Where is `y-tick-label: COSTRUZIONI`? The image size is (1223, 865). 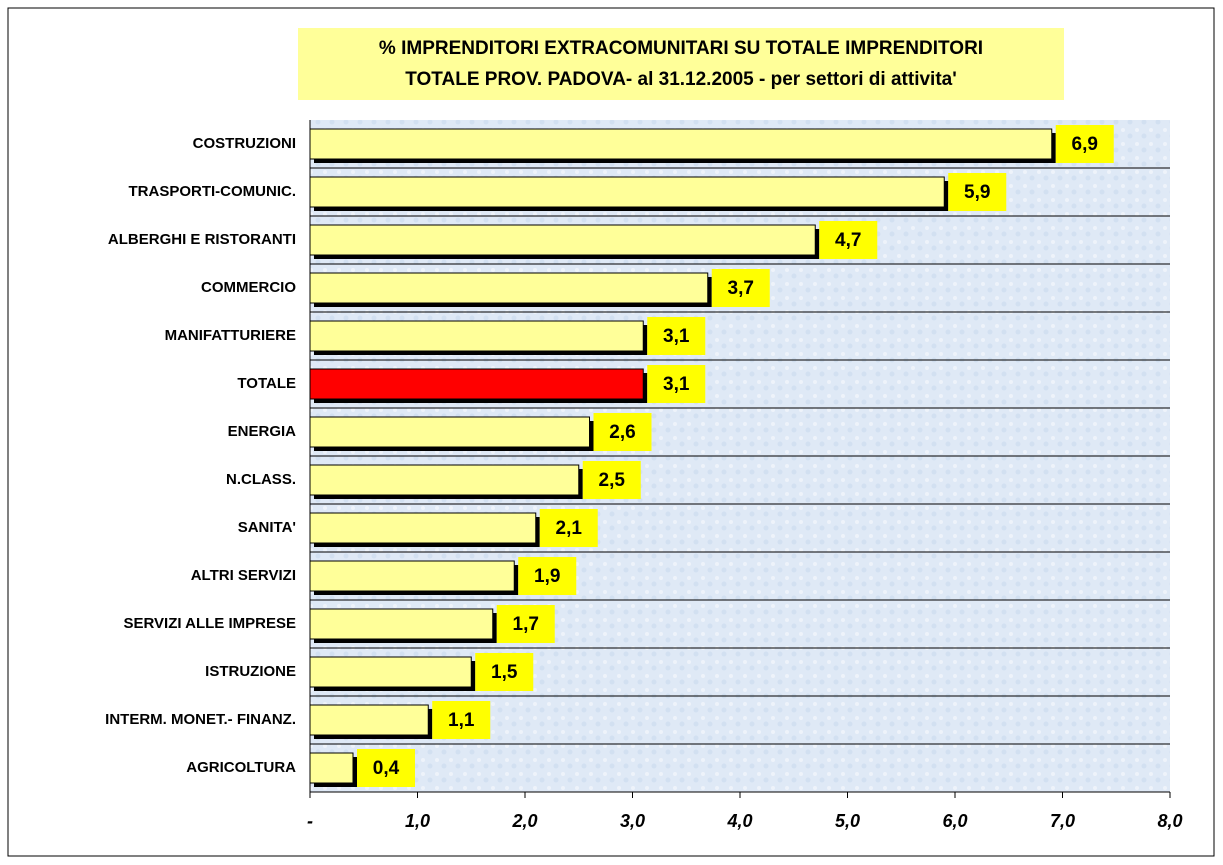
y-tick-label: COSTRUZIONI is located at coordinates (244, 143).